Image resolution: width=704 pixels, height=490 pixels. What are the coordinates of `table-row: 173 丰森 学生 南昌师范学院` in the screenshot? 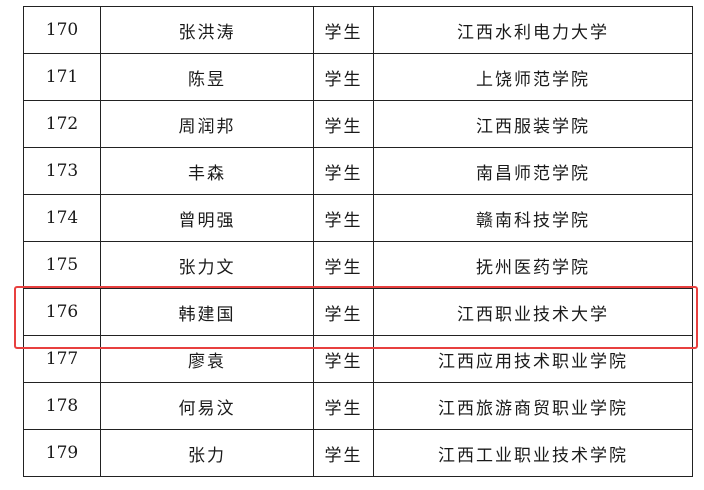 It's located at (358, 171).